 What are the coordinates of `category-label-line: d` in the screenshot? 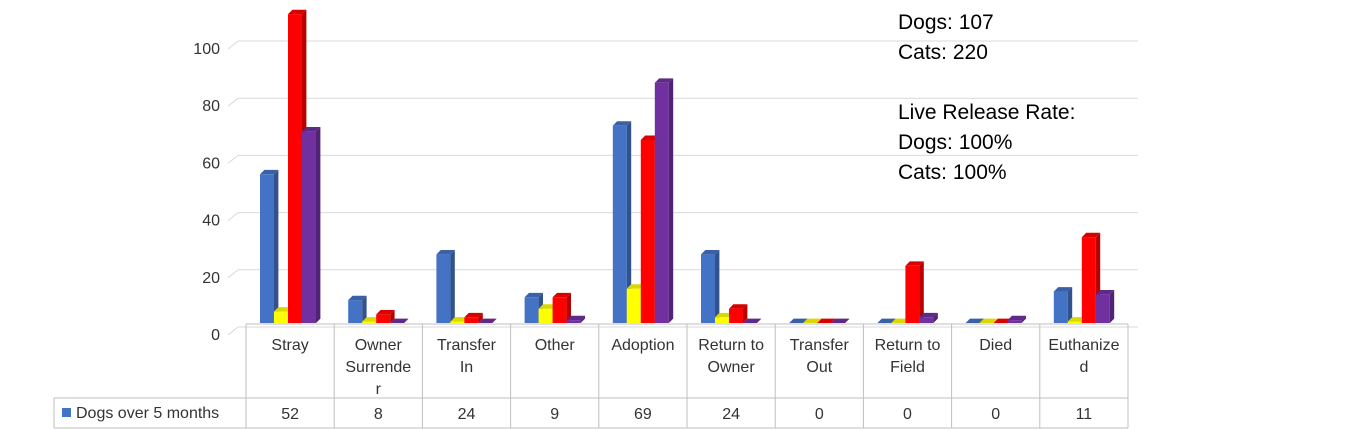 It's located at (1083, 367).